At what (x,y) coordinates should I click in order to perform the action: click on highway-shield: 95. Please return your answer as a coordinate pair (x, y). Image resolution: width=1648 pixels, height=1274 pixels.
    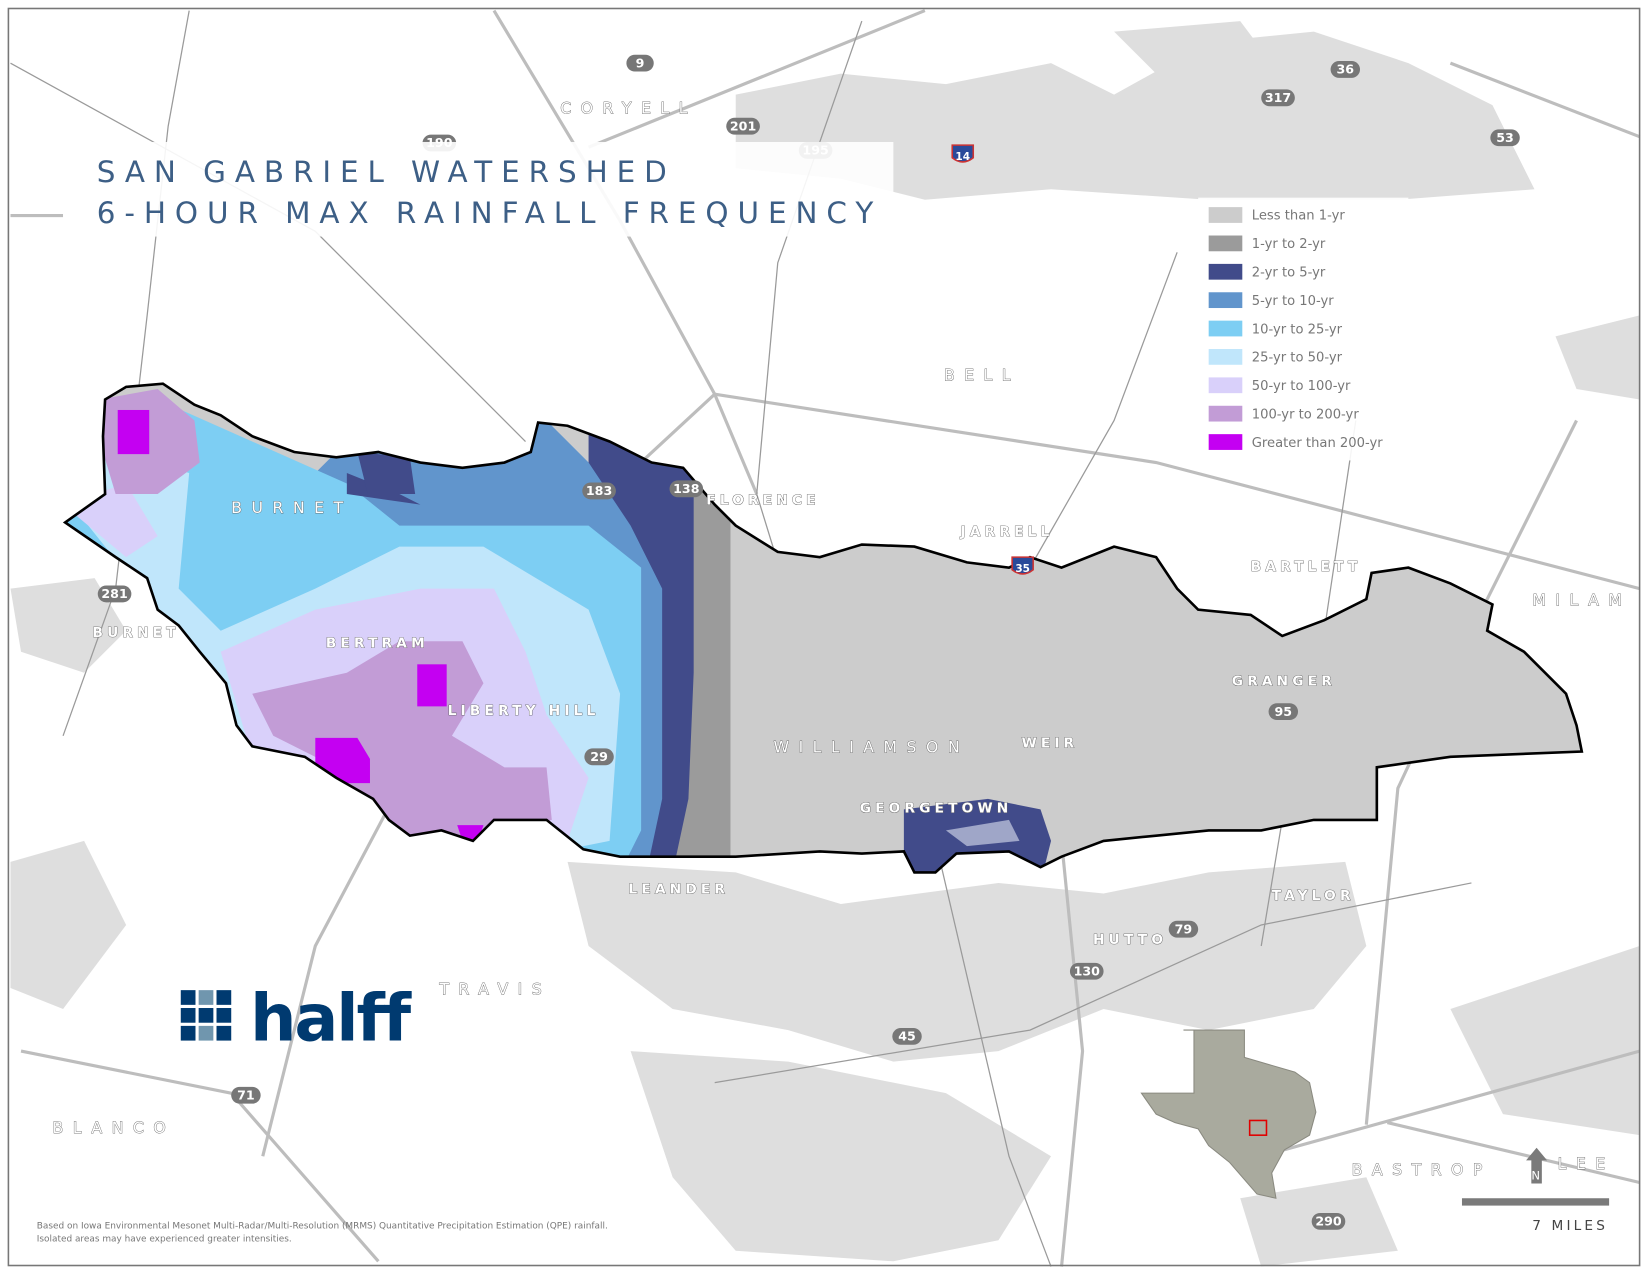
    Looking at the image, I should click on (1283, 712).